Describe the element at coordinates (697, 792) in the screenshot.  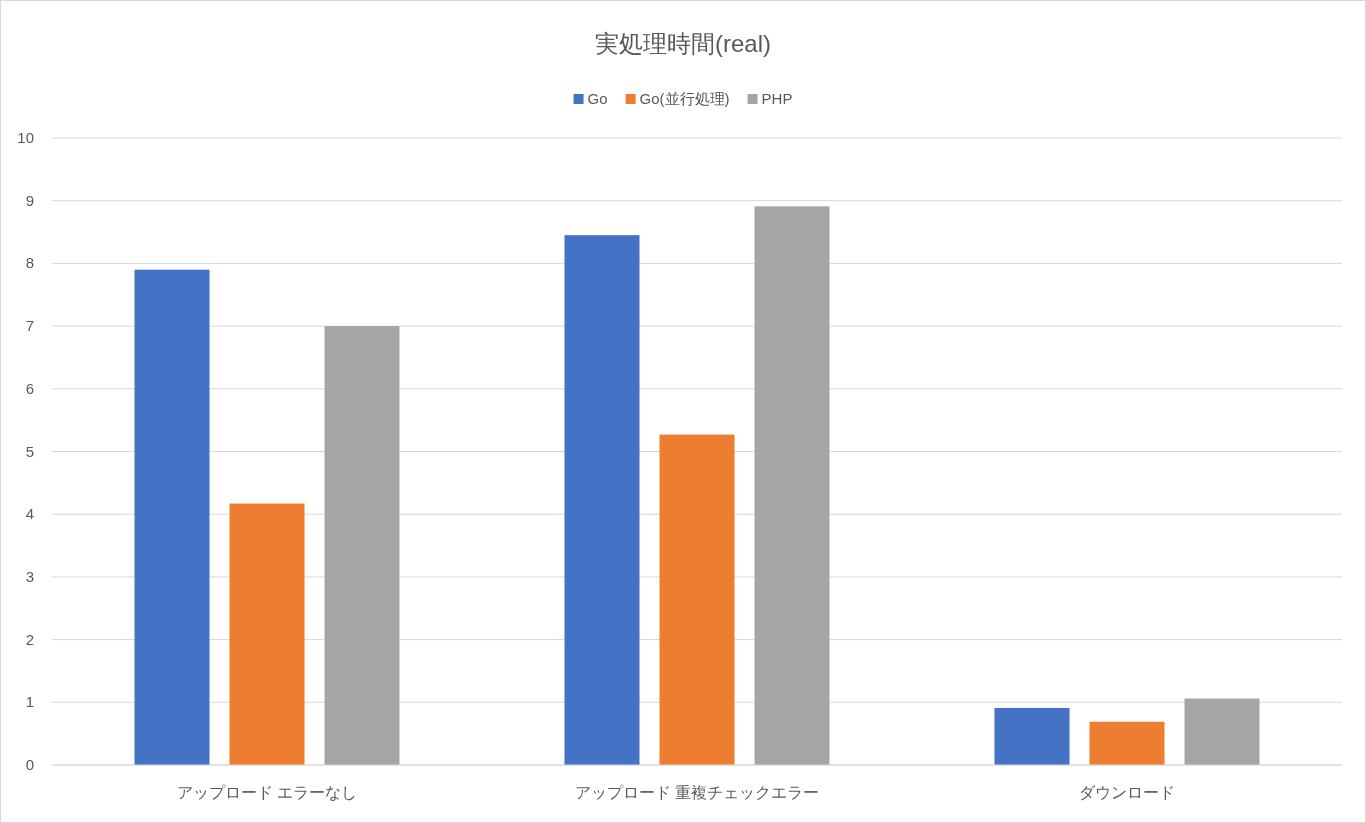
I see `x-tick-label: アップロード 重複チェックエラー` at that location.